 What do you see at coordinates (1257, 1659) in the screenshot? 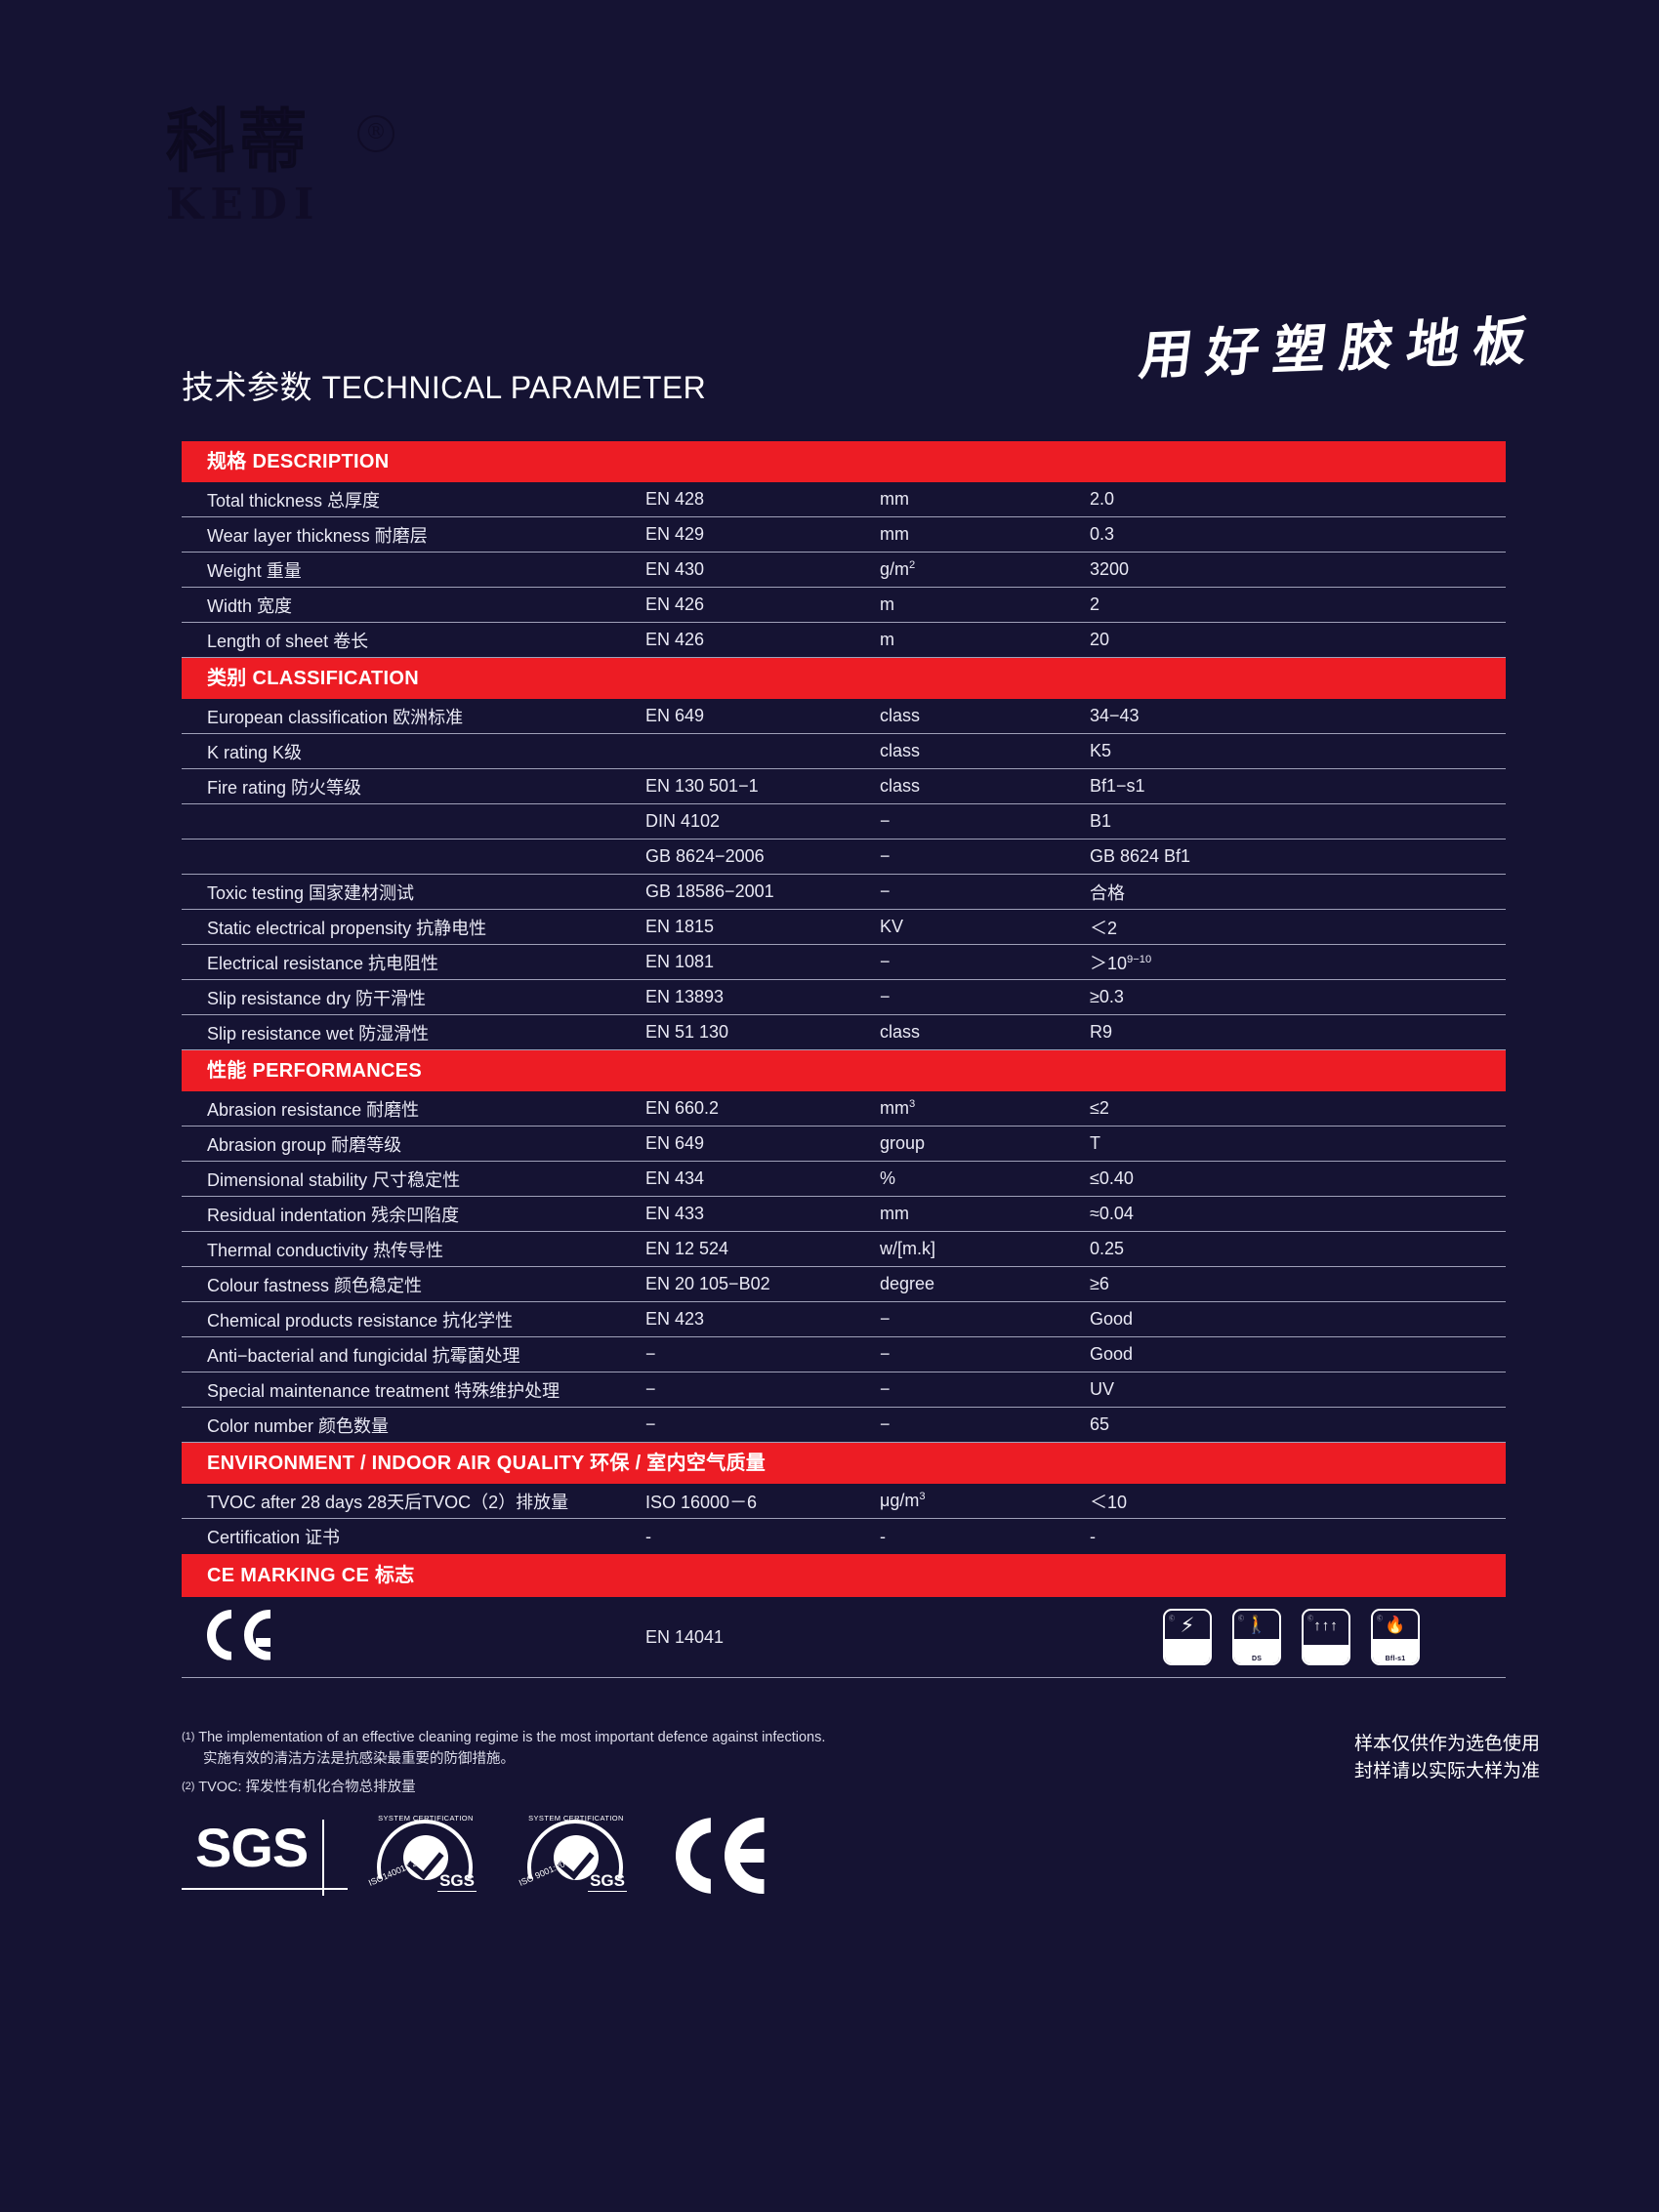
I see `pictogram-caption: DS` at bounding box center [1257, 1659].